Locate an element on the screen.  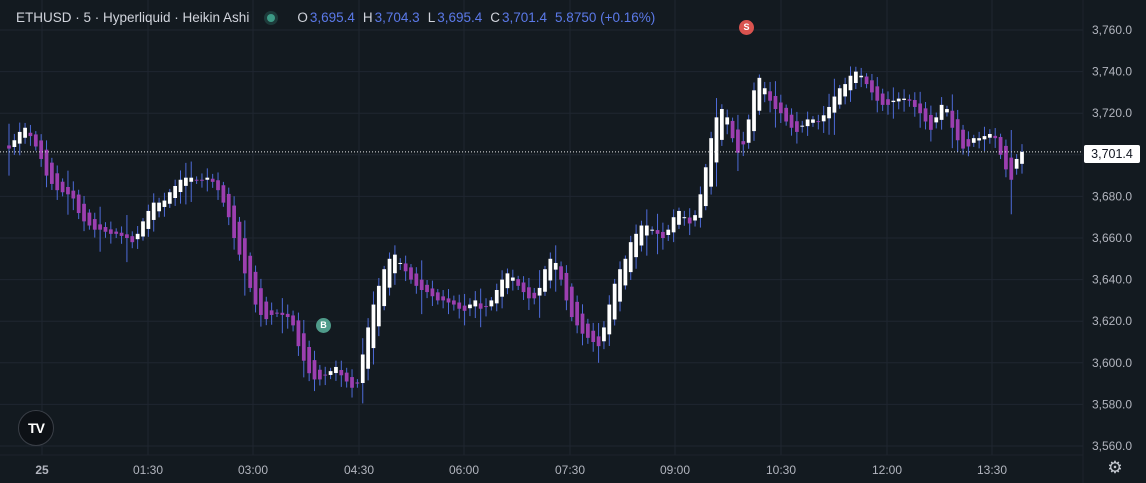
market-status-dot is located at coordinates (271, 17).